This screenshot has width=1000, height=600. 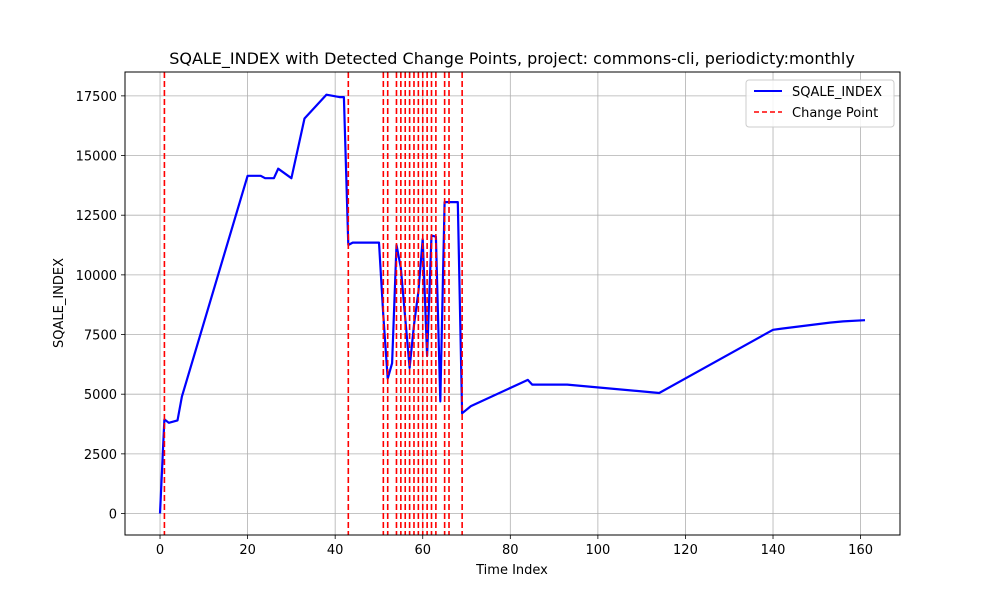 What do you see at coordinates (59, 303) in the screenshot?
I see `y-axis-label: SQALE_INDEX` at bounding box center [59, 303].